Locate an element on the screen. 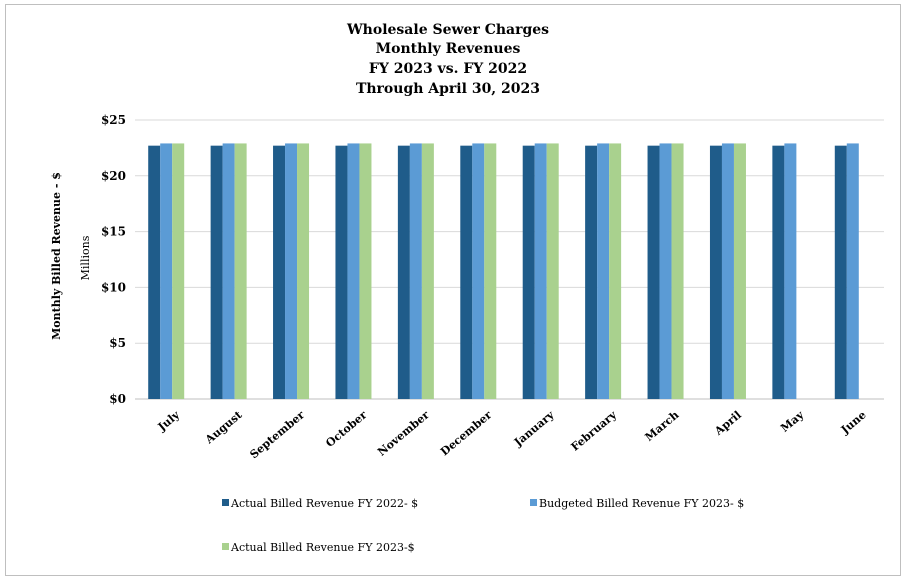 Image resolution: width=908 pixels, height=580 pixels. y-tick-label: $25 is located at coordinates (113, 120).